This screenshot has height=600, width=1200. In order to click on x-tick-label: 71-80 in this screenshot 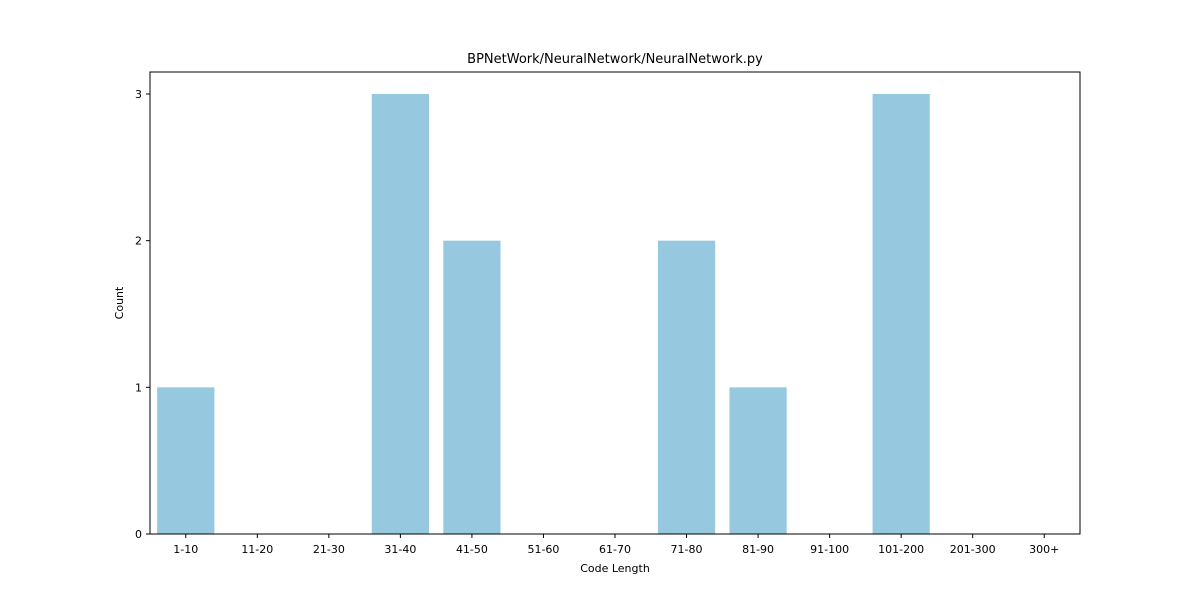, I will do `click(687, 549)`.